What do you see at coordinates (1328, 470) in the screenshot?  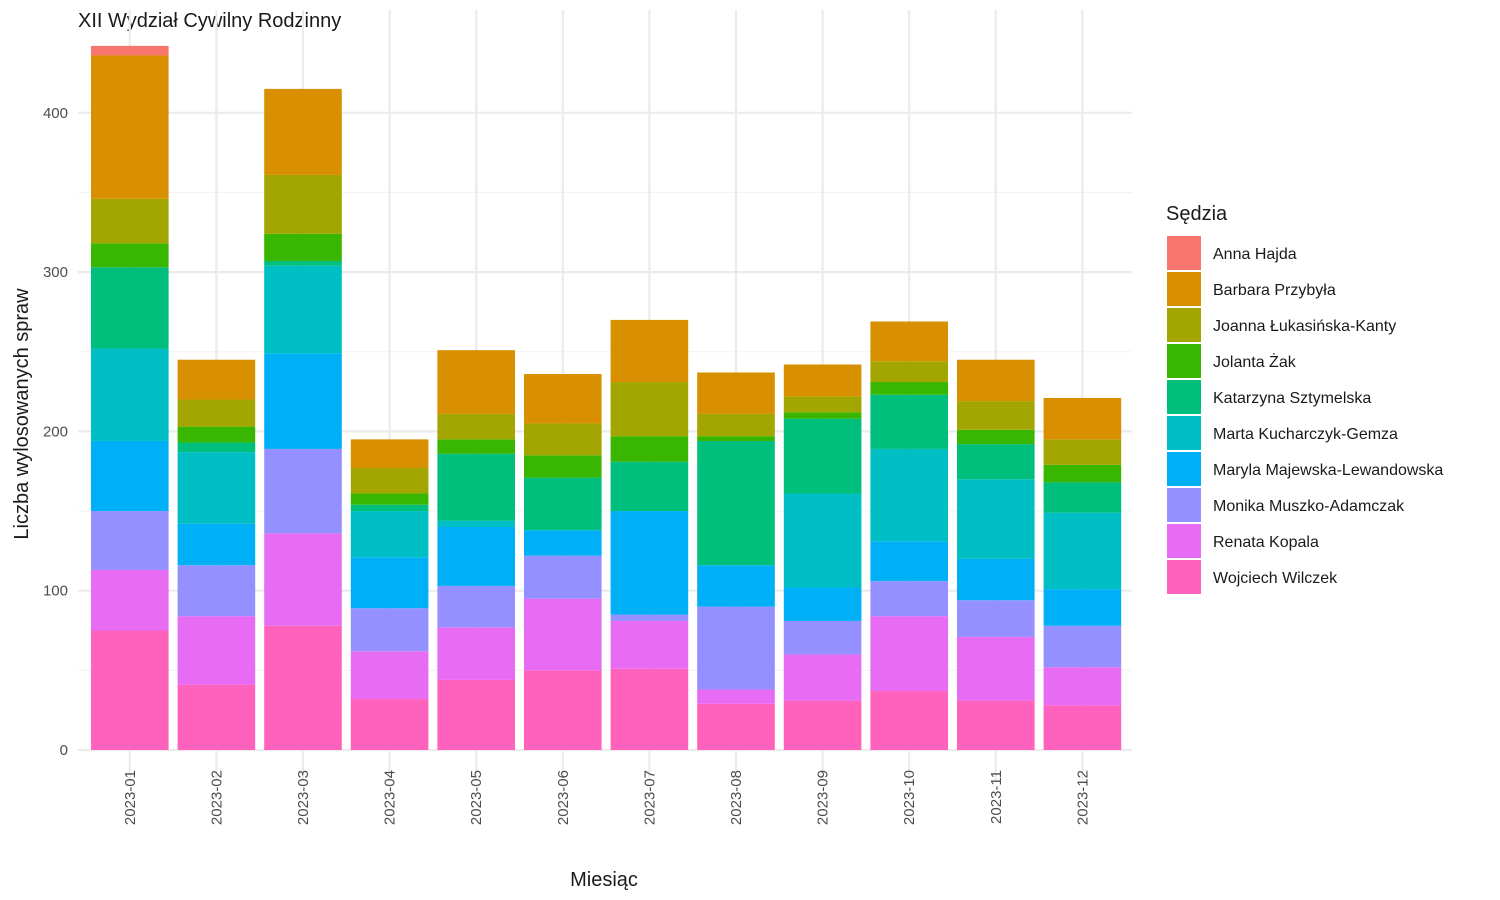 I see `legend-label: Maryla Majewska-Lewandowska` at bounding box center [1328, 470].